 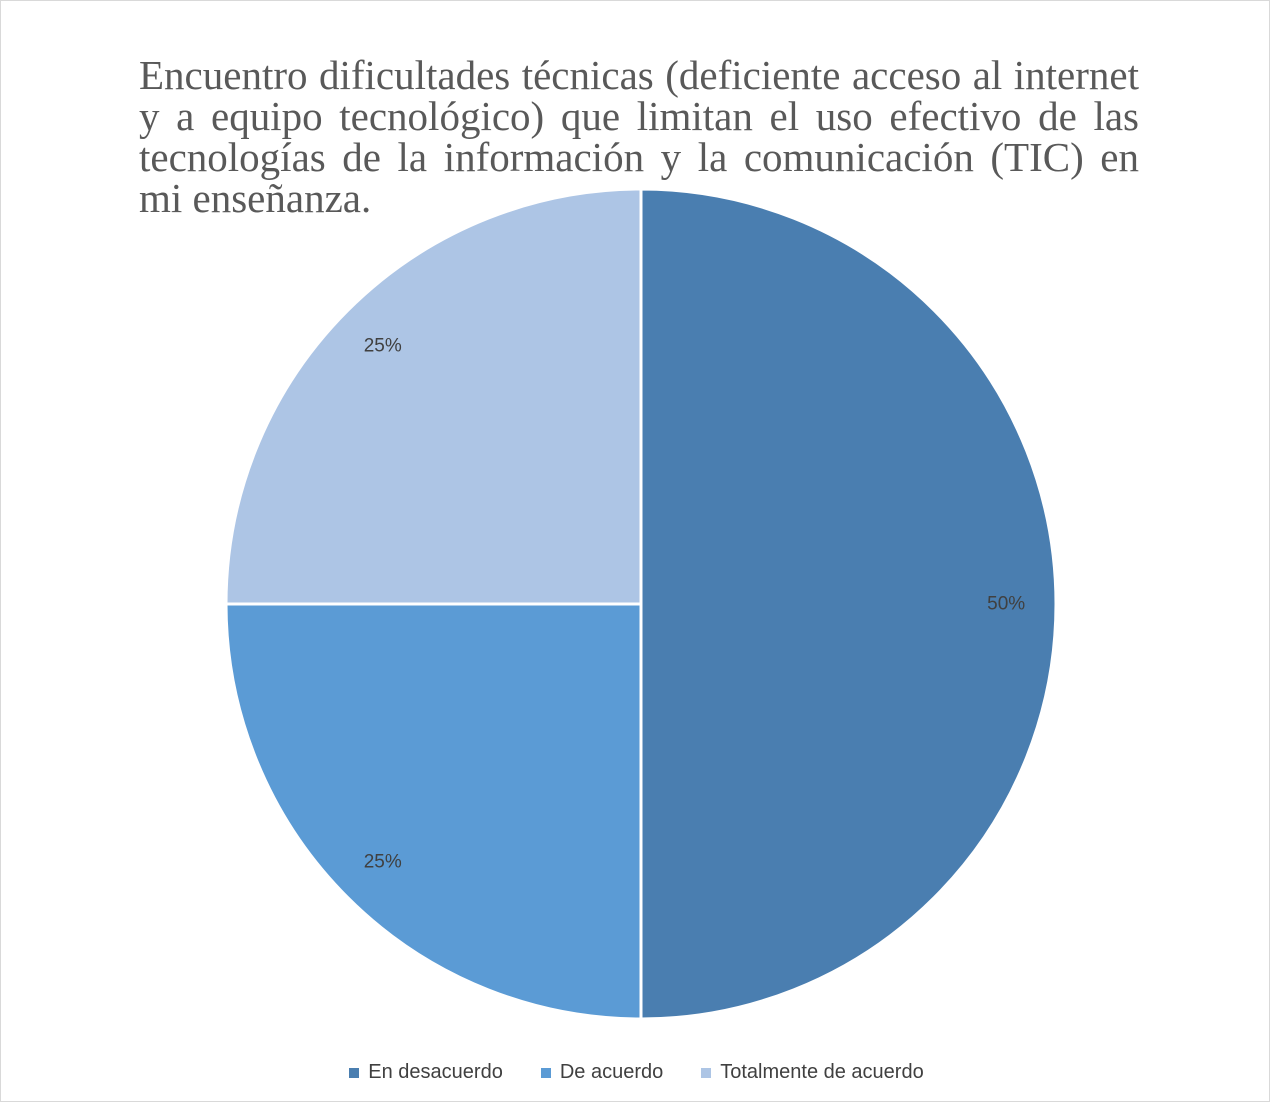 I want to click on pie-slice-totalmente-de-acuerdo, so click(x=433, y=396).